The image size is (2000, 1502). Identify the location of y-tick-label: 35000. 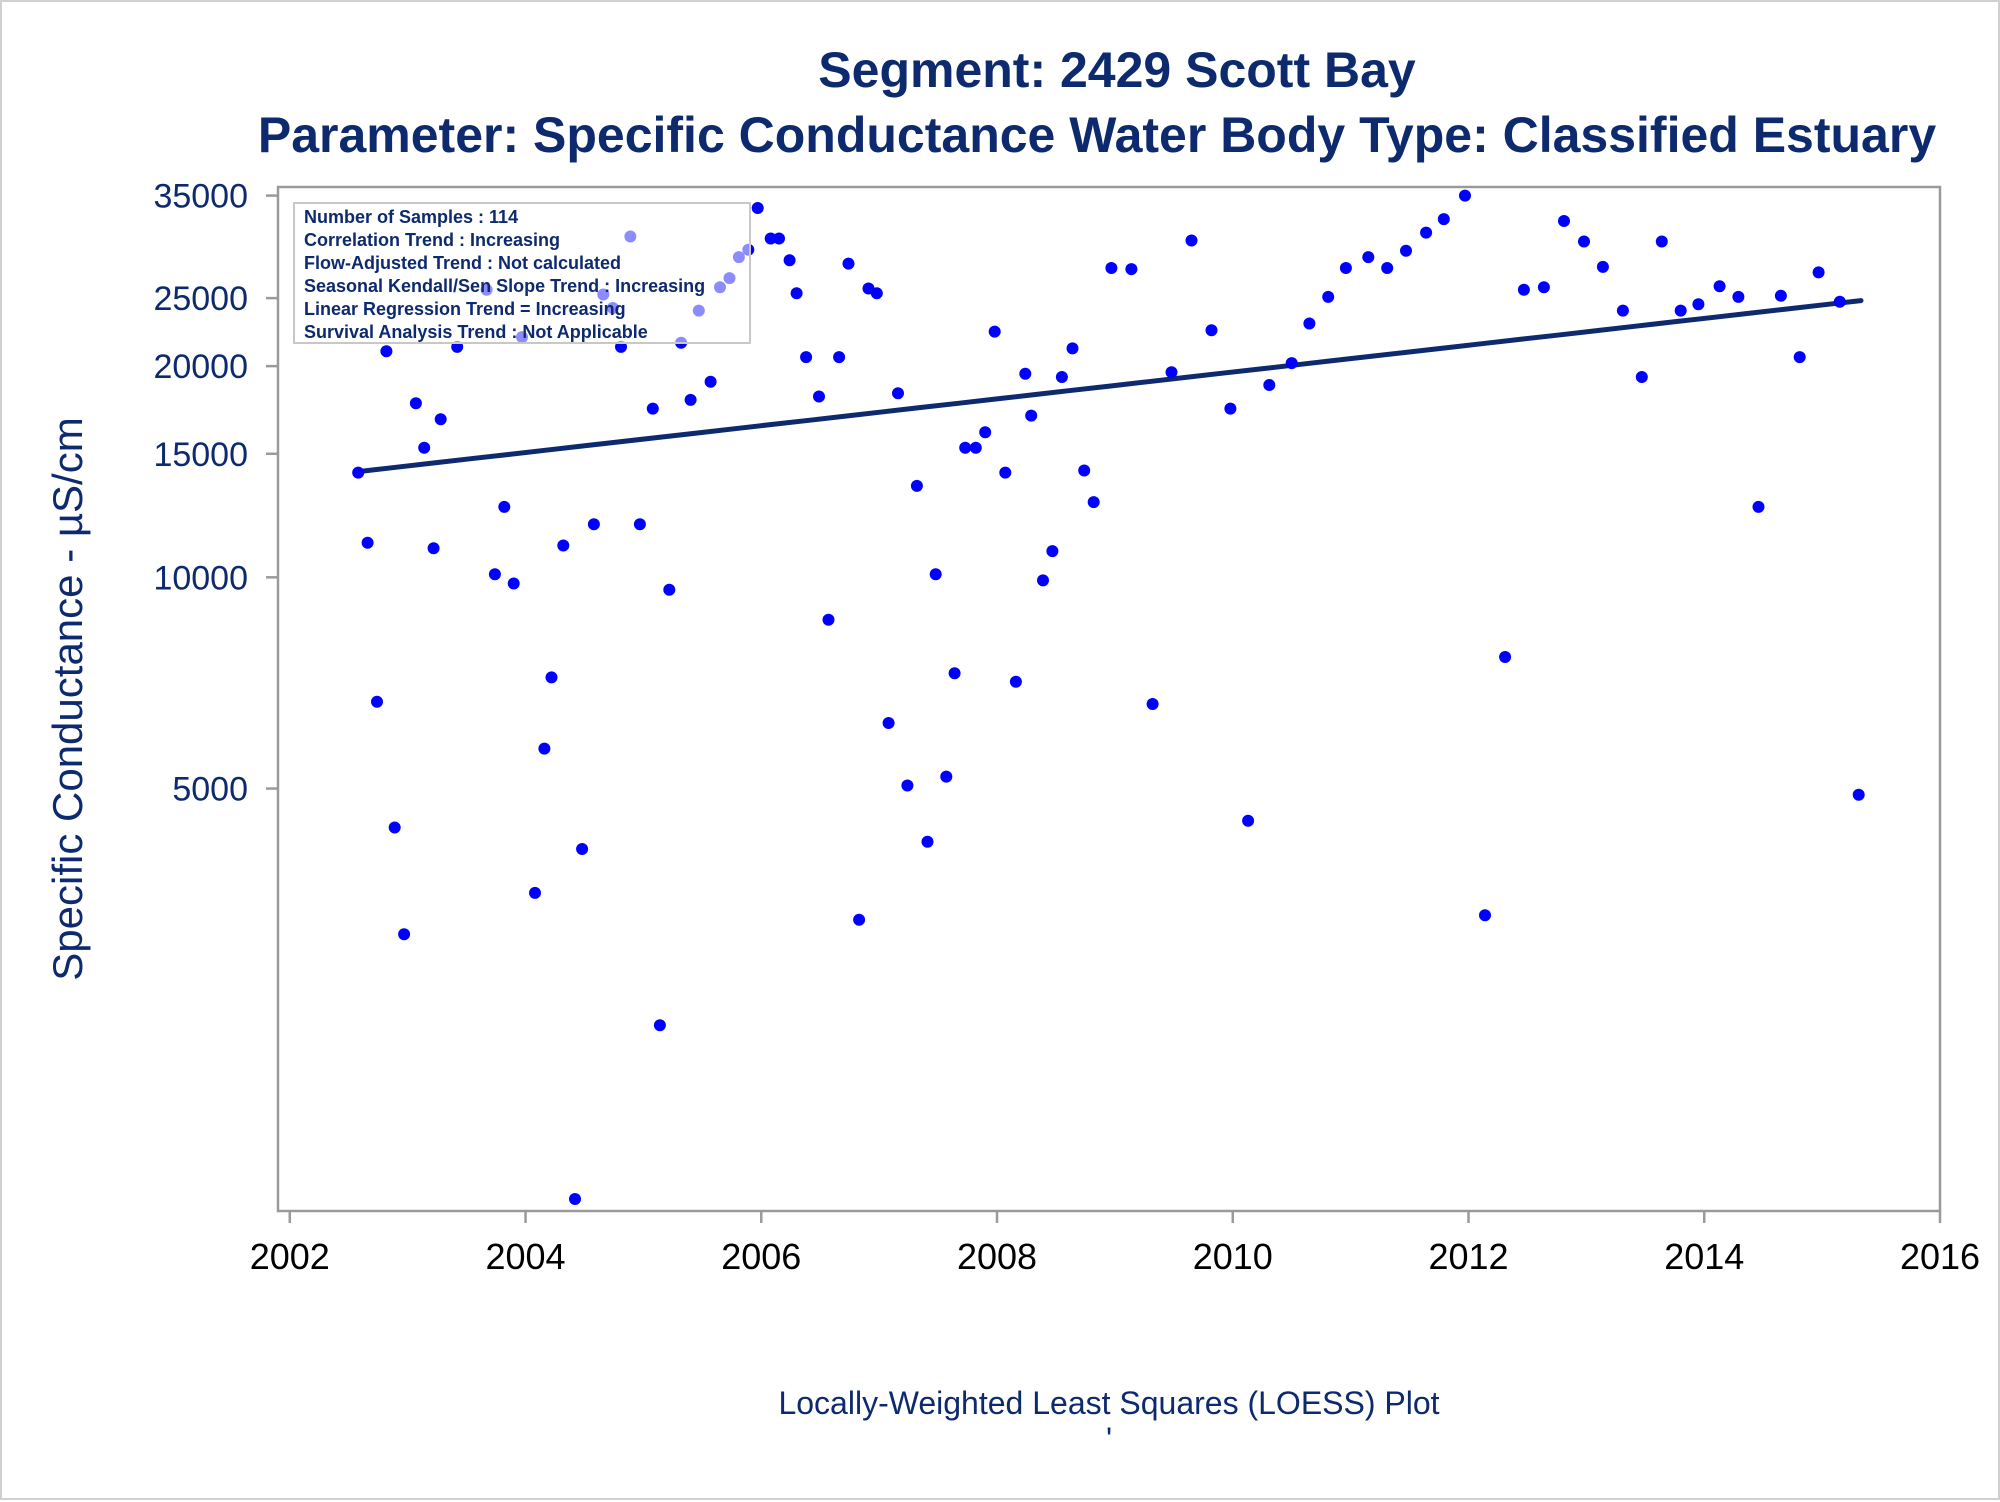
(200, 197).